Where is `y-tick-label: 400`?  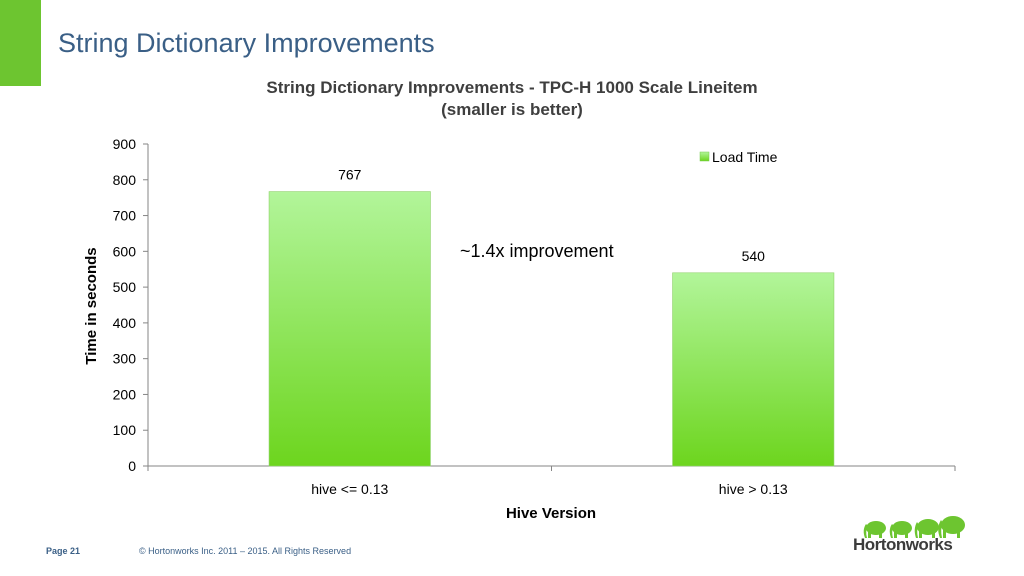 y-tick-label: 400 is located at coordinates (125, 323).